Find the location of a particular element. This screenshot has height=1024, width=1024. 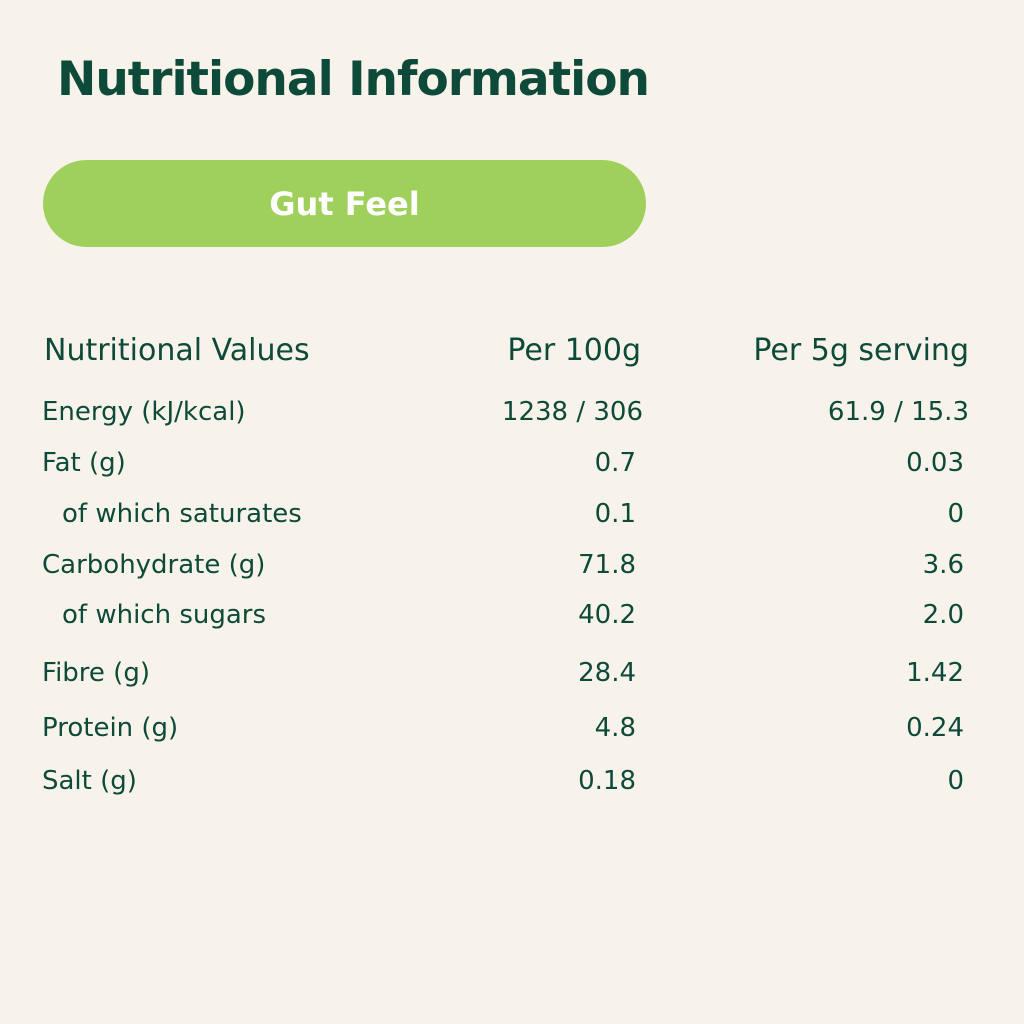

product-pill: Gut Feel is located at coordinates (344, 203).